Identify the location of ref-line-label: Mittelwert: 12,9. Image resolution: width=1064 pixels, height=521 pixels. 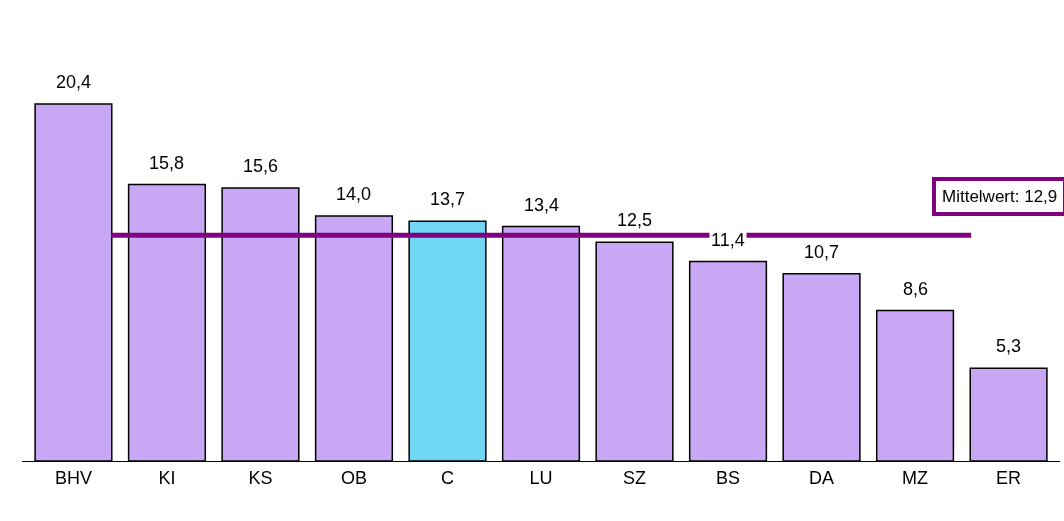
(1000, 196).